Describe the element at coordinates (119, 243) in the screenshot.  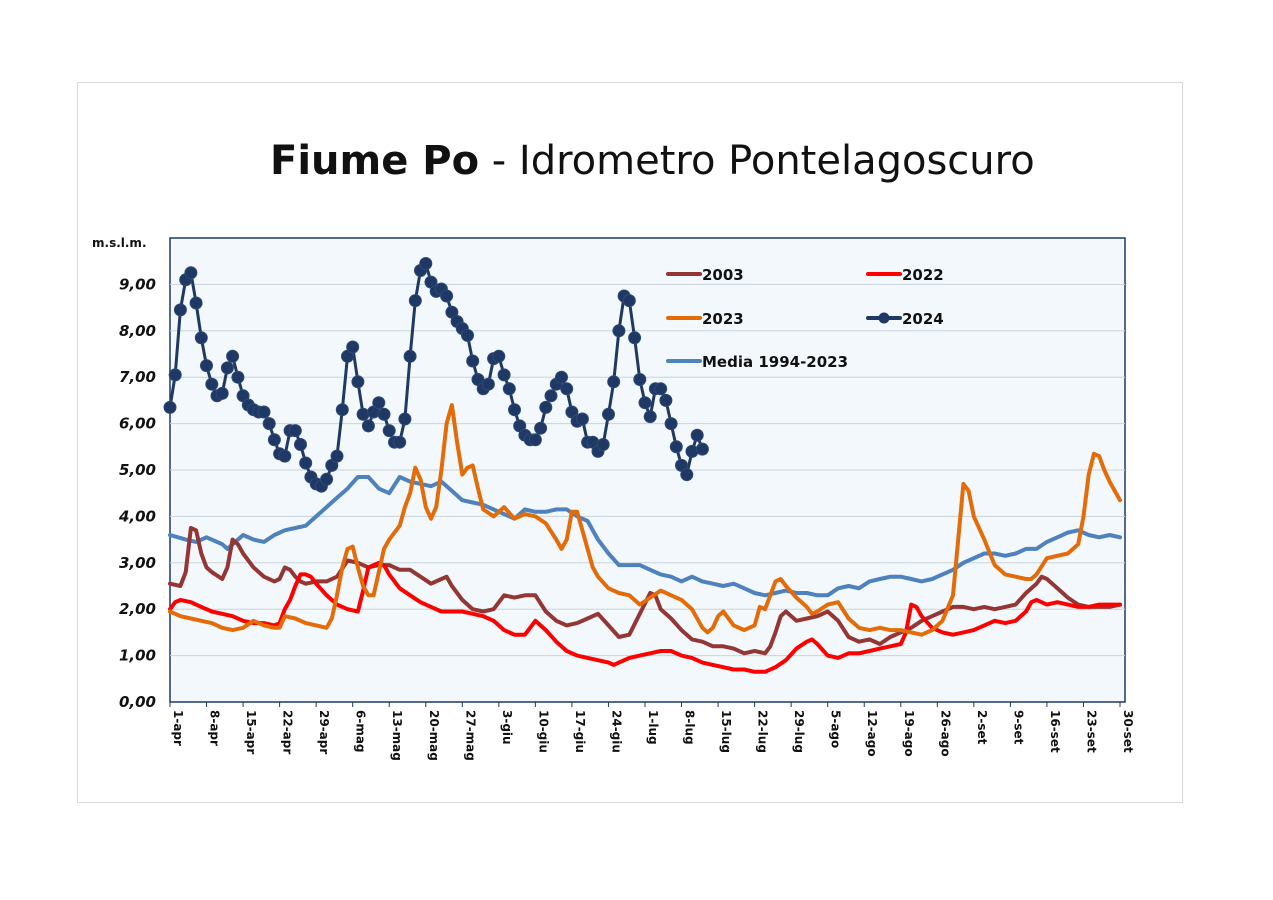
I see `y-axis-unit-label: m.s.l.m.` at that location.